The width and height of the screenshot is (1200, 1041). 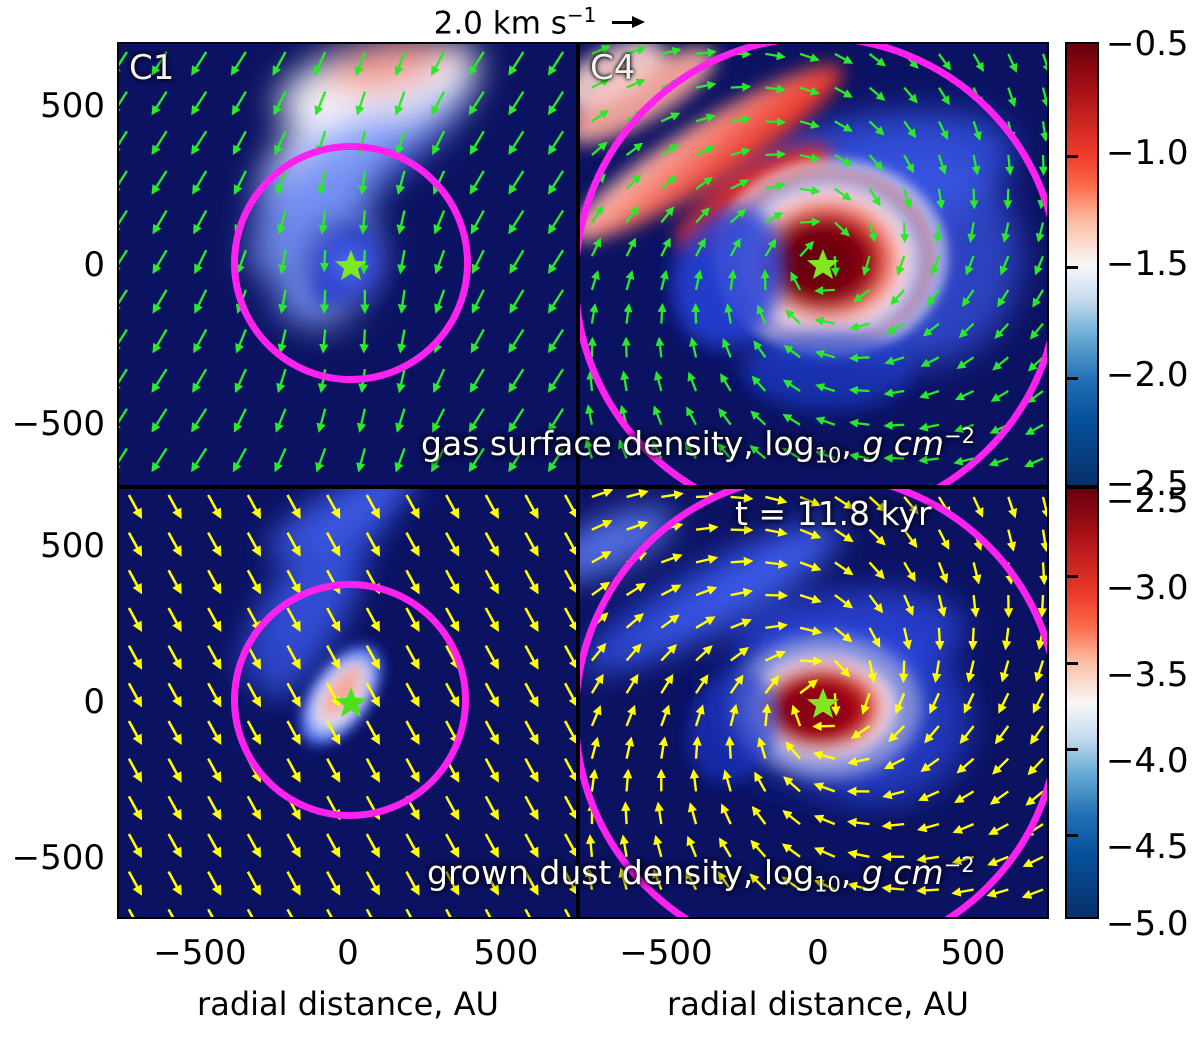 What do you see at coordinates (1147, 847) in the screenshot?
I see `colorbar-dust-tick-4: −4.5` at bounding box center [1147, 847].